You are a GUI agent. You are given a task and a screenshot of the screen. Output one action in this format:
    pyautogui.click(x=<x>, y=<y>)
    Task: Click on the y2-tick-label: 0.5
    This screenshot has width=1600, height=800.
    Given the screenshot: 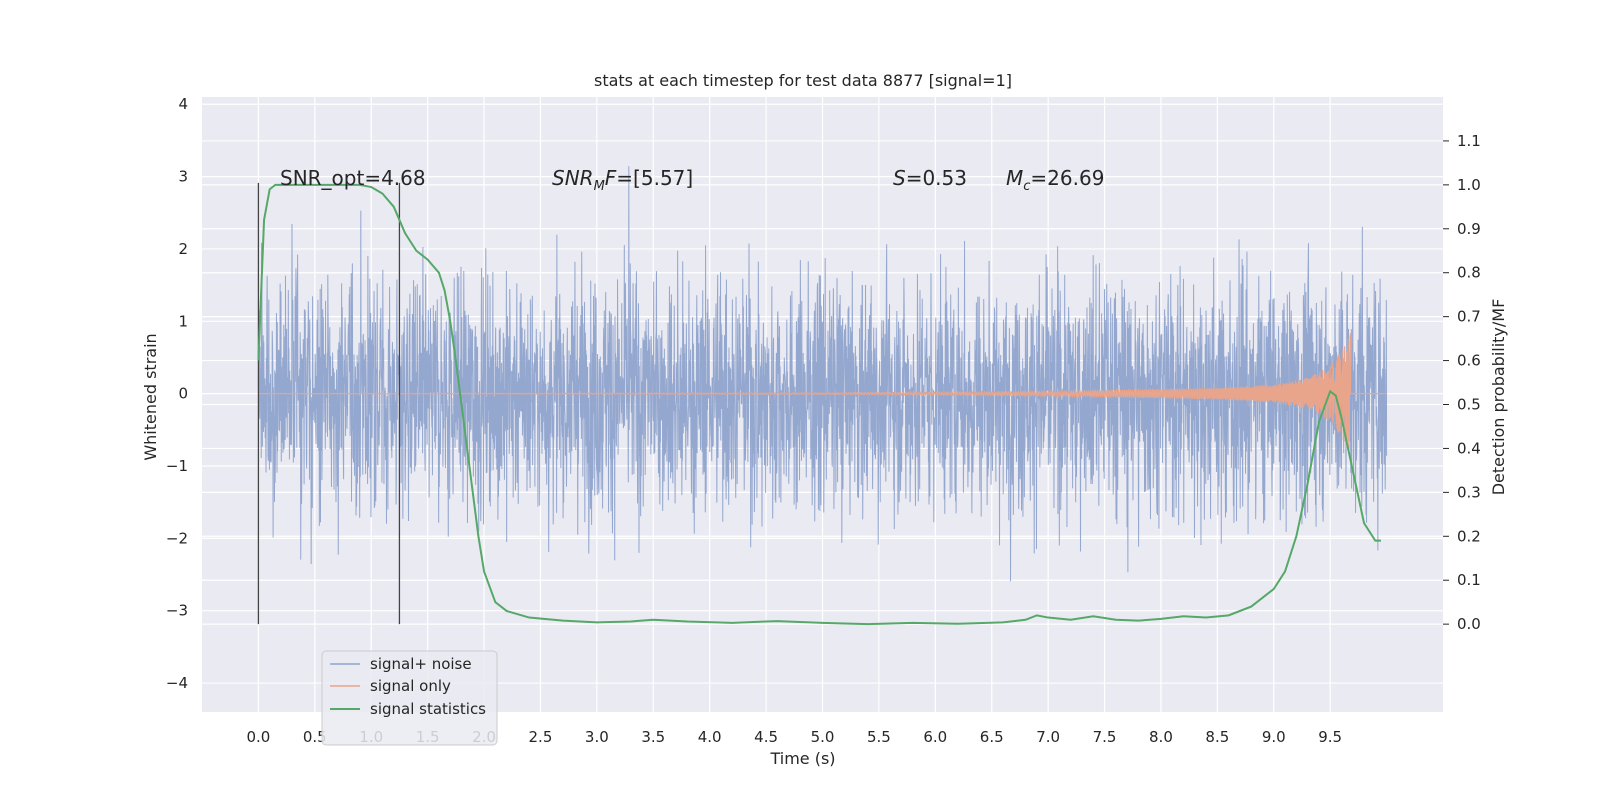 What is the action you would take?
    pyautogui.click(x=1469, y=405)
    